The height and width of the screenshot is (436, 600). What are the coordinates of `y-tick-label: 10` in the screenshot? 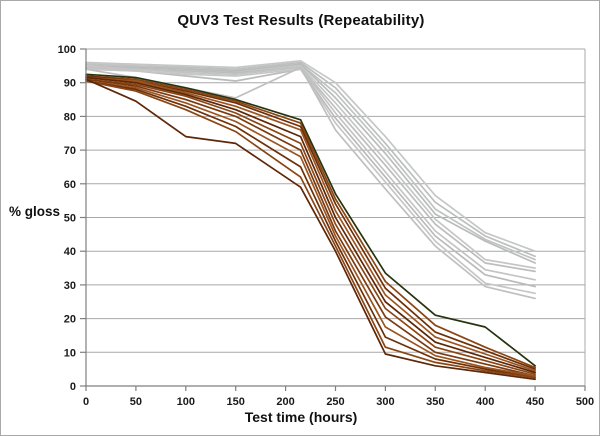 It's located at (70, 353).